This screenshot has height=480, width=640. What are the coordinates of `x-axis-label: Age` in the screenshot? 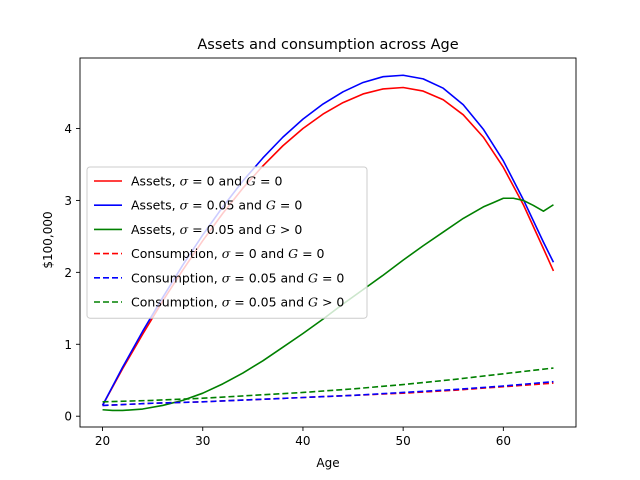 It's located at (327, 463).